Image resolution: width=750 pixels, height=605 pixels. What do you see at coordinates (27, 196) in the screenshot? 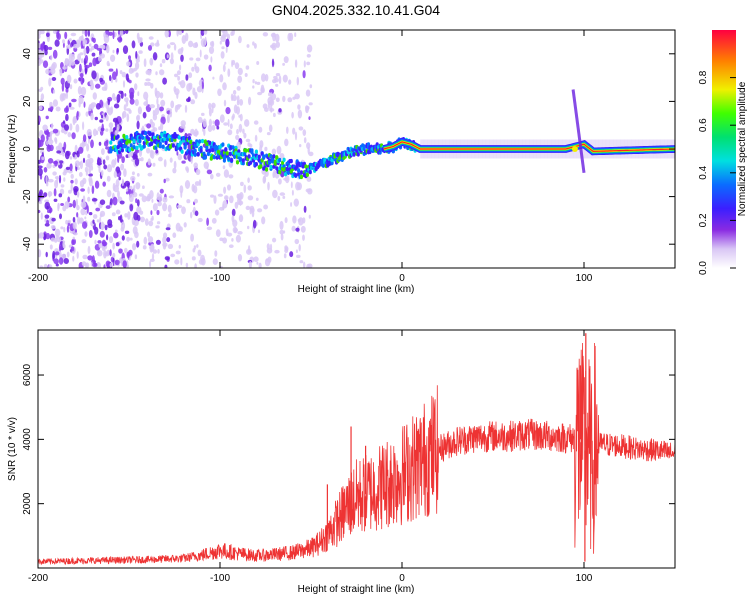
I see `spectrogram-ytick-label: -20` at bounding box center [27, 196].